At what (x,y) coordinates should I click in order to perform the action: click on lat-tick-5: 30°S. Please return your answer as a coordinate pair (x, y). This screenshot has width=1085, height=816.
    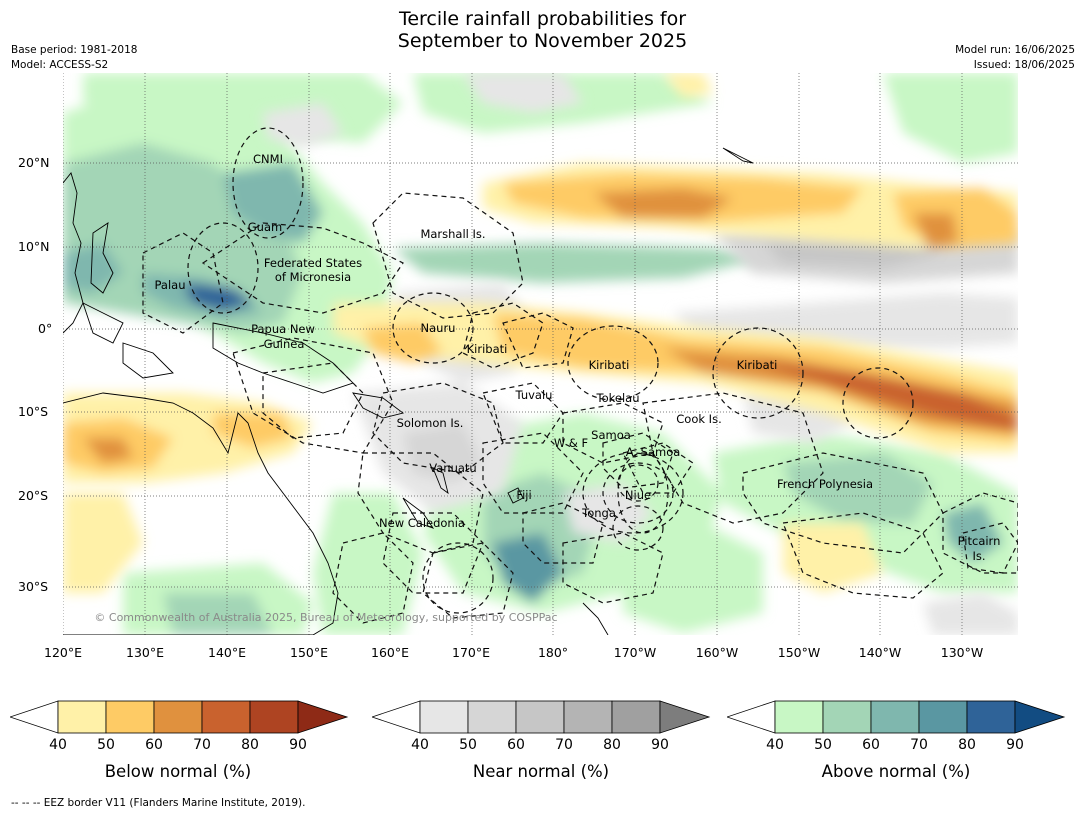
    Looking at the image, I should click on (33, 586).